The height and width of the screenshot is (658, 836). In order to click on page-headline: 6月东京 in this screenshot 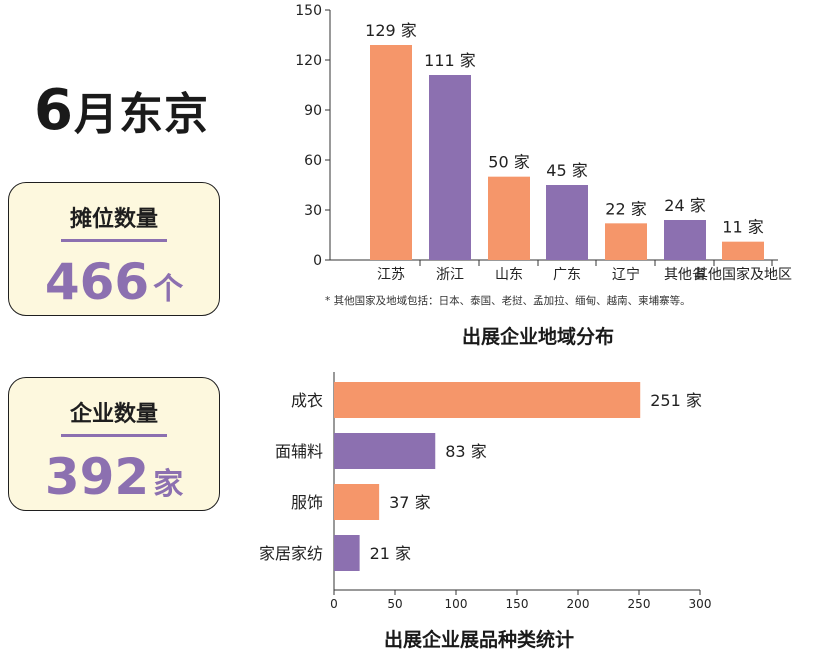, I will do `click(121, 110)`.